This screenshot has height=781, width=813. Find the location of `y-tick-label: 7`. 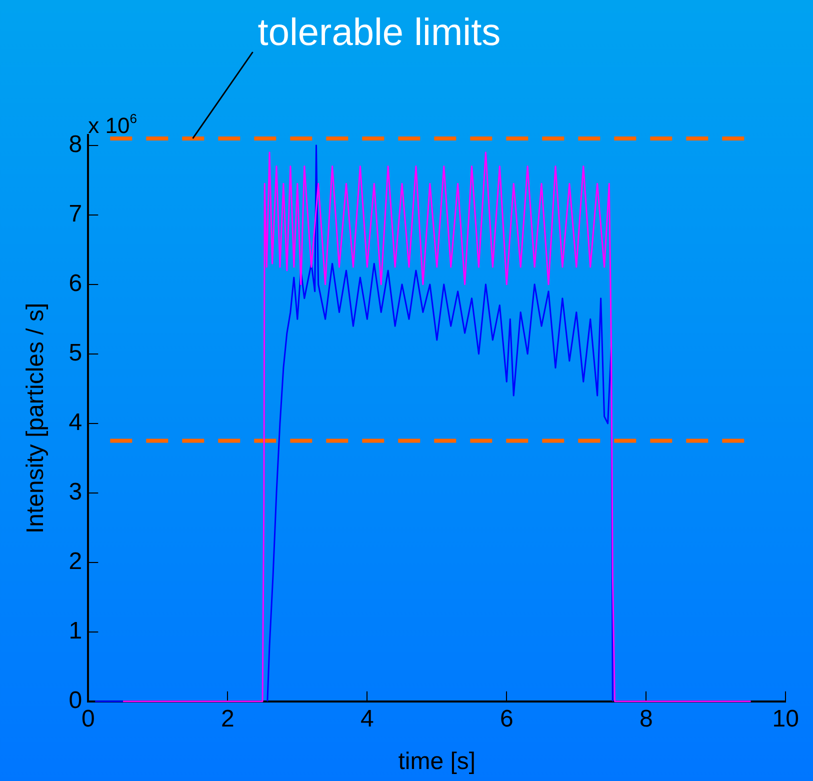

y-tick-label: 7 is located at coordinates (75, 214).